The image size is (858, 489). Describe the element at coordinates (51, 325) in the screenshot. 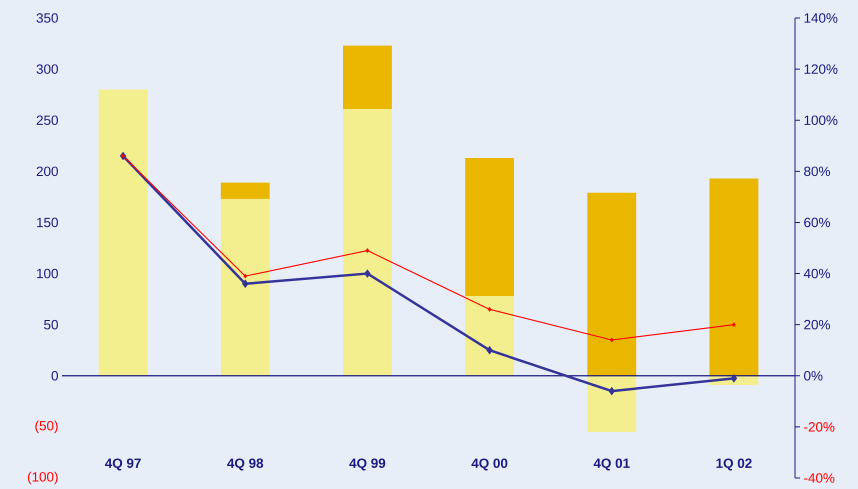

I see `y-tick-label: 50` at that location.